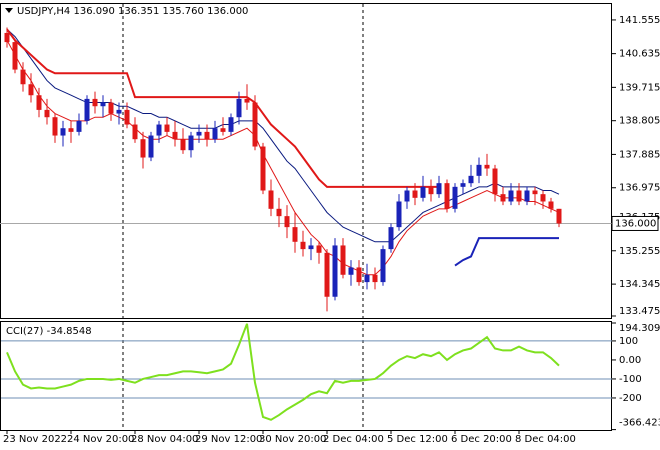 The width and height of the screenshot is (660, 450). Describe the element at coordinates (506, 252) in the screenshot. I see `indicator-line` at that location.